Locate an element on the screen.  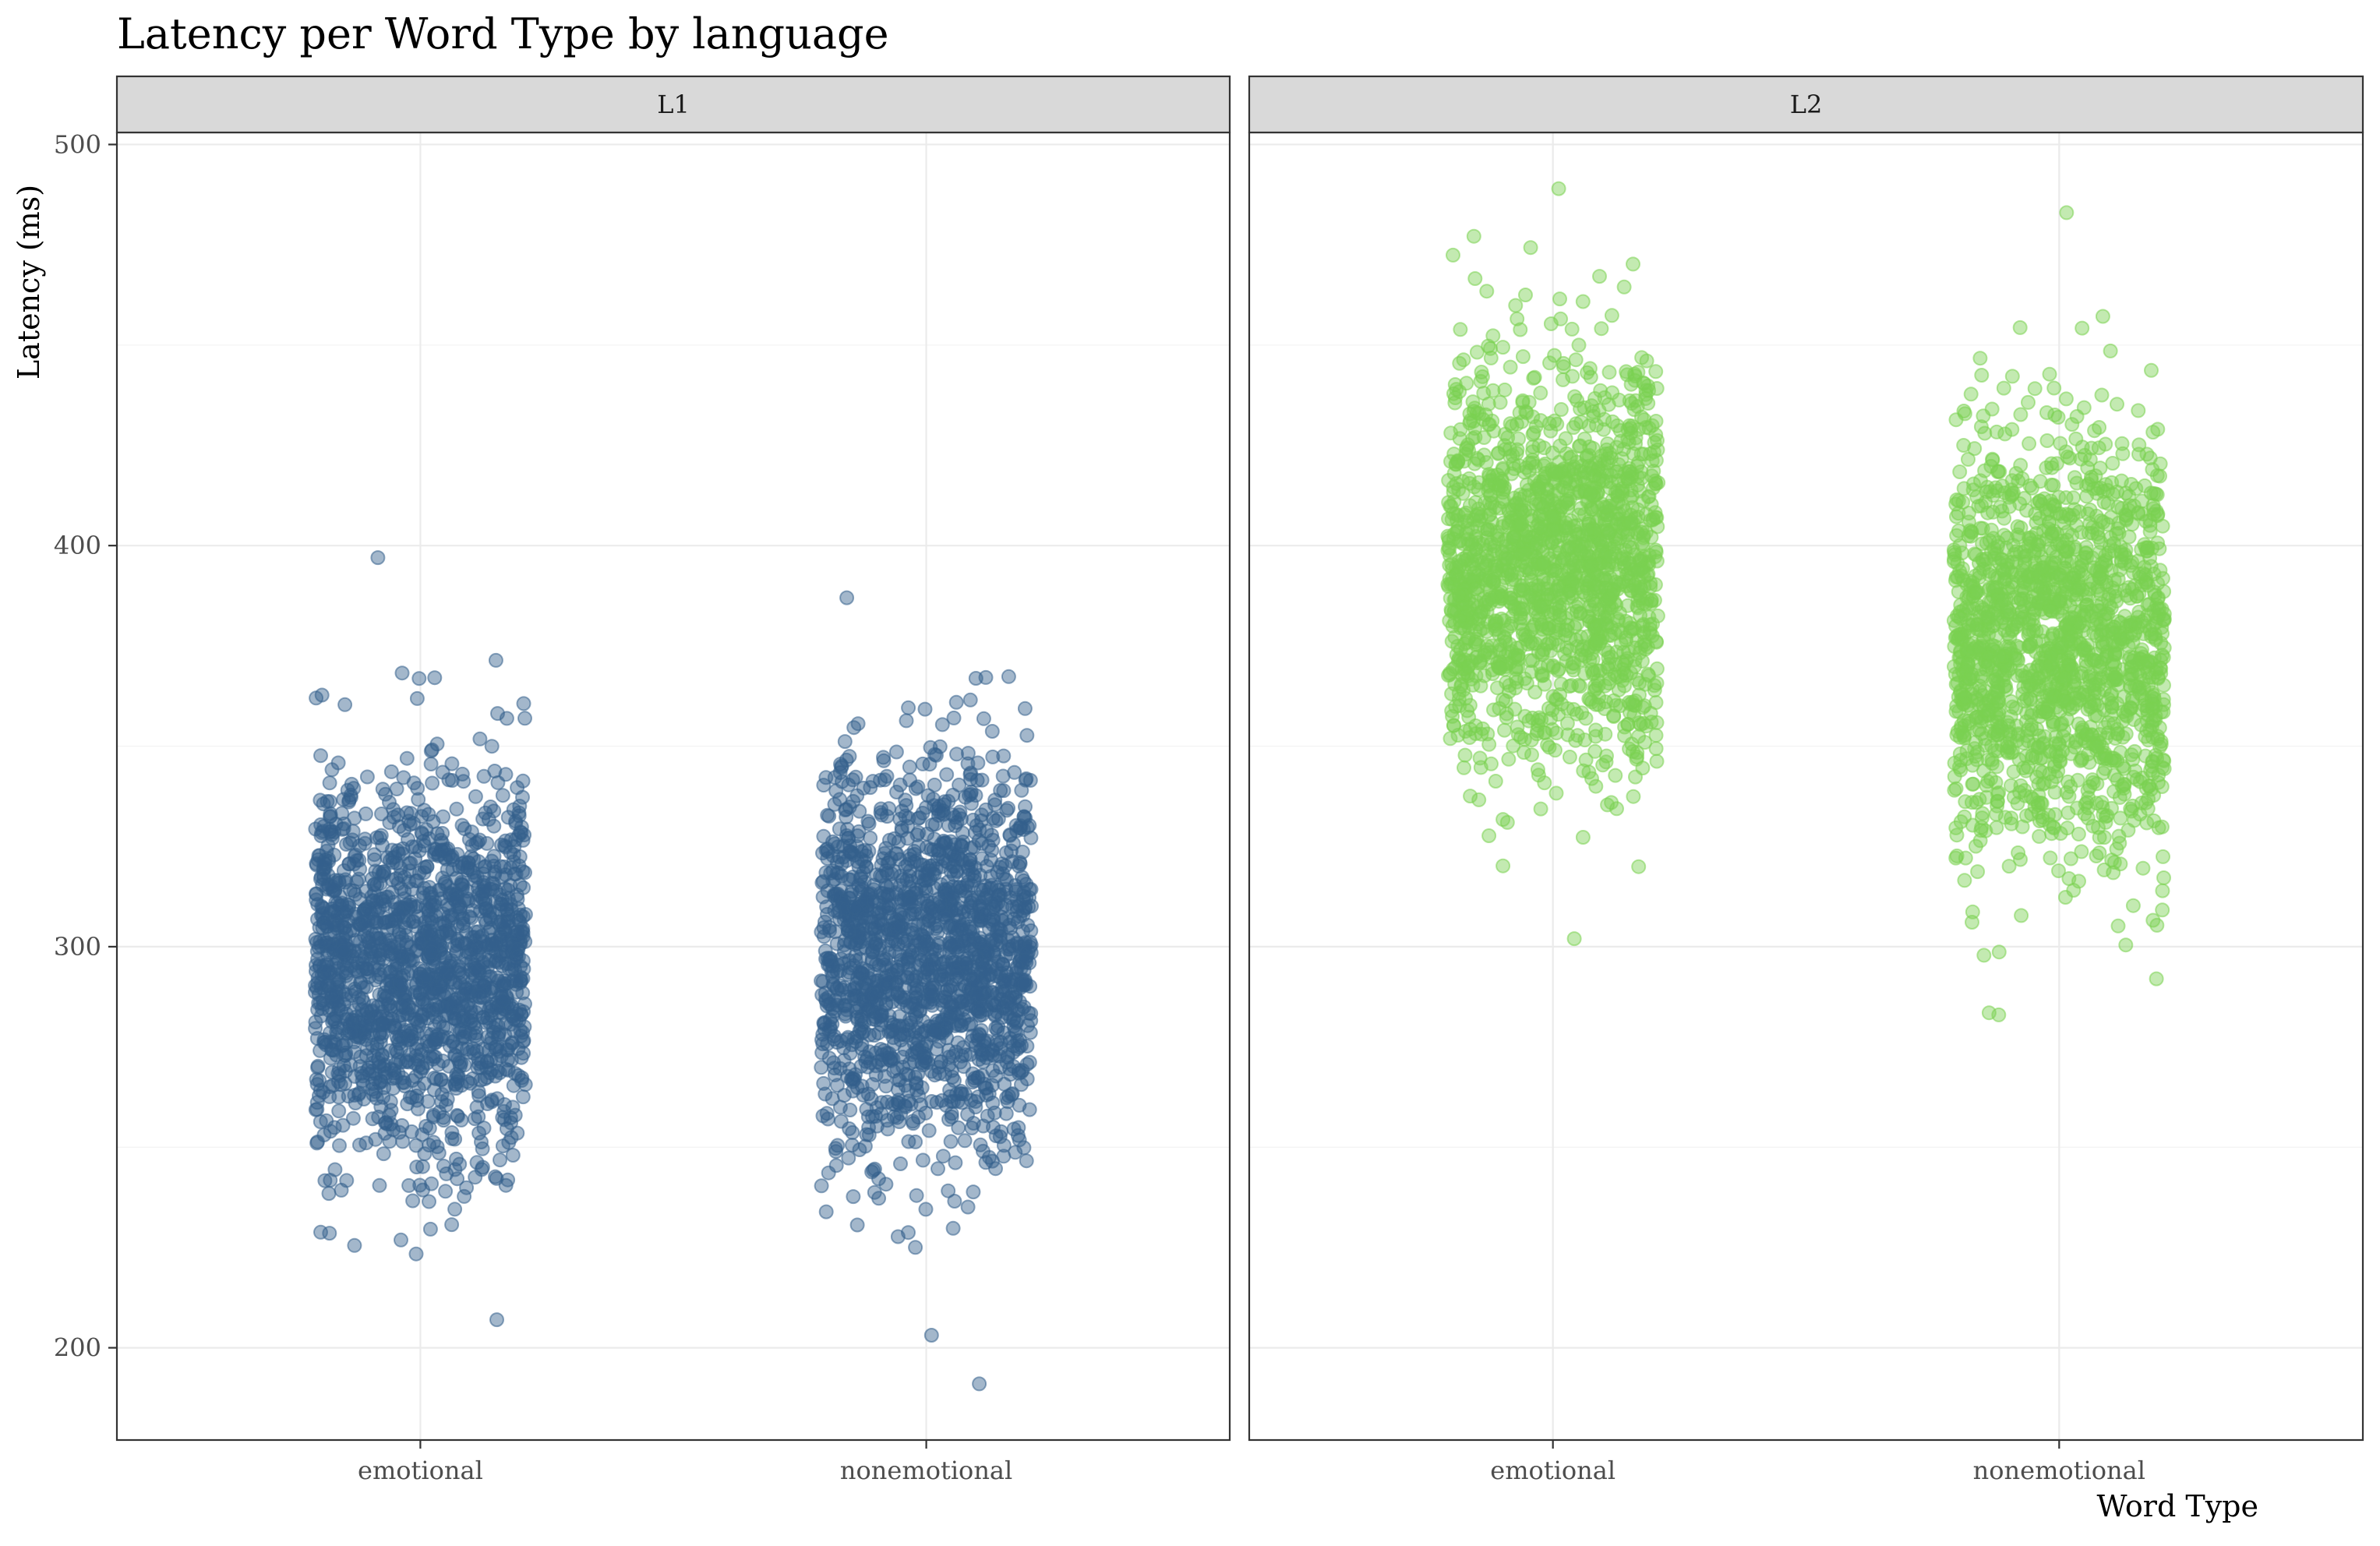
x-tick-label: emotional is located at coordinates (420, 1470).